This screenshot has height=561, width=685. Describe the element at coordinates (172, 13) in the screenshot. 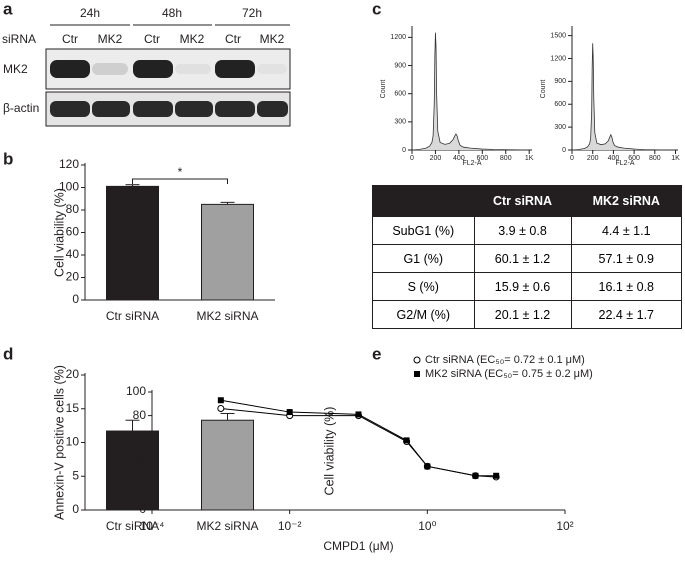

I see `timepoint: 48h` at that location.